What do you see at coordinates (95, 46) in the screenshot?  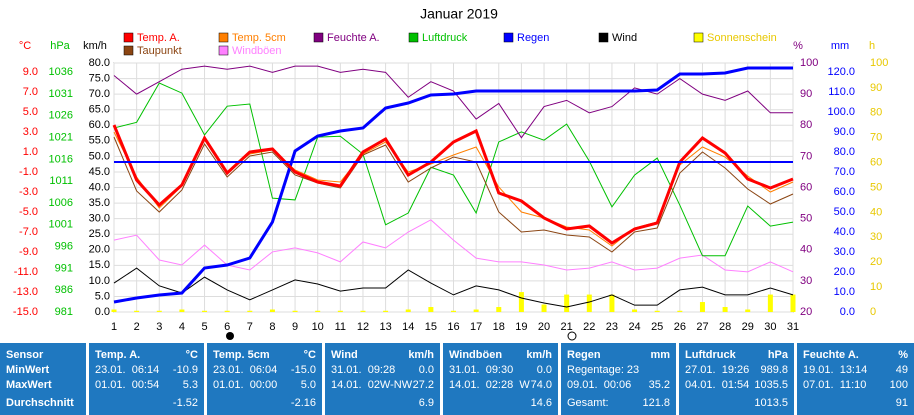 I see `axis-unit: km/h` at bounding box center [95, 46].